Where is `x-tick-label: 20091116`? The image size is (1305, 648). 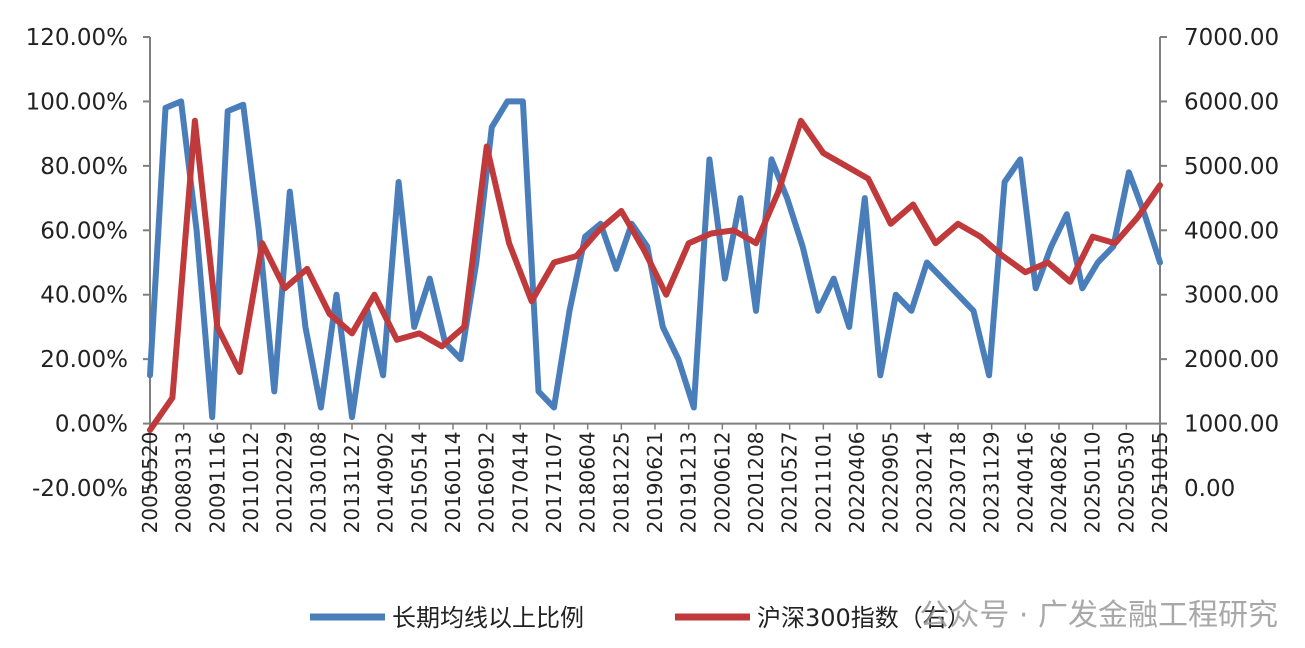
x-tick-label: 20091116 is located at coordinates (217, 483).